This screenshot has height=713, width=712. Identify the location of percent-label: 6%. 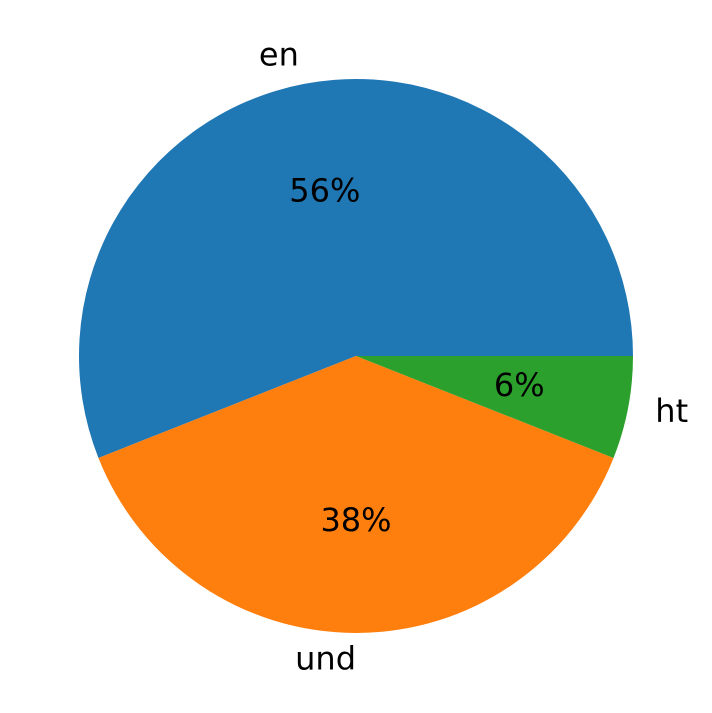
(519, 385).